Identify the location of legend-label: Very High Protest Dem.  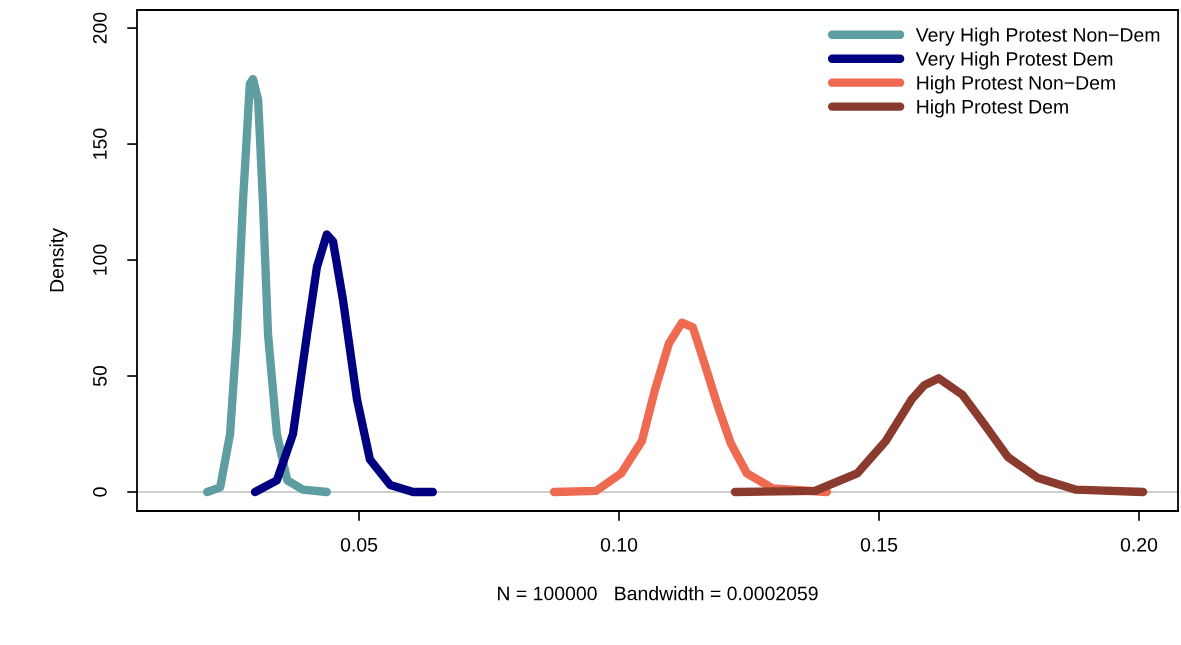
(1014, 60).